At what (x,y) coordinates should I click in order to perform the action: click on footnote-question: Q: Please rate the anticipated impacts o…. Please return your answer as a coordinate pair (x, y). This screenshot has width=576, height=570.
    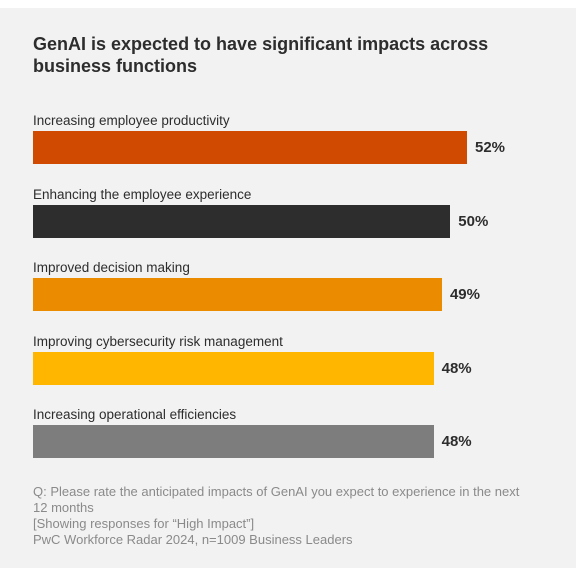
    Looking at the image, I should click on (276, 499).